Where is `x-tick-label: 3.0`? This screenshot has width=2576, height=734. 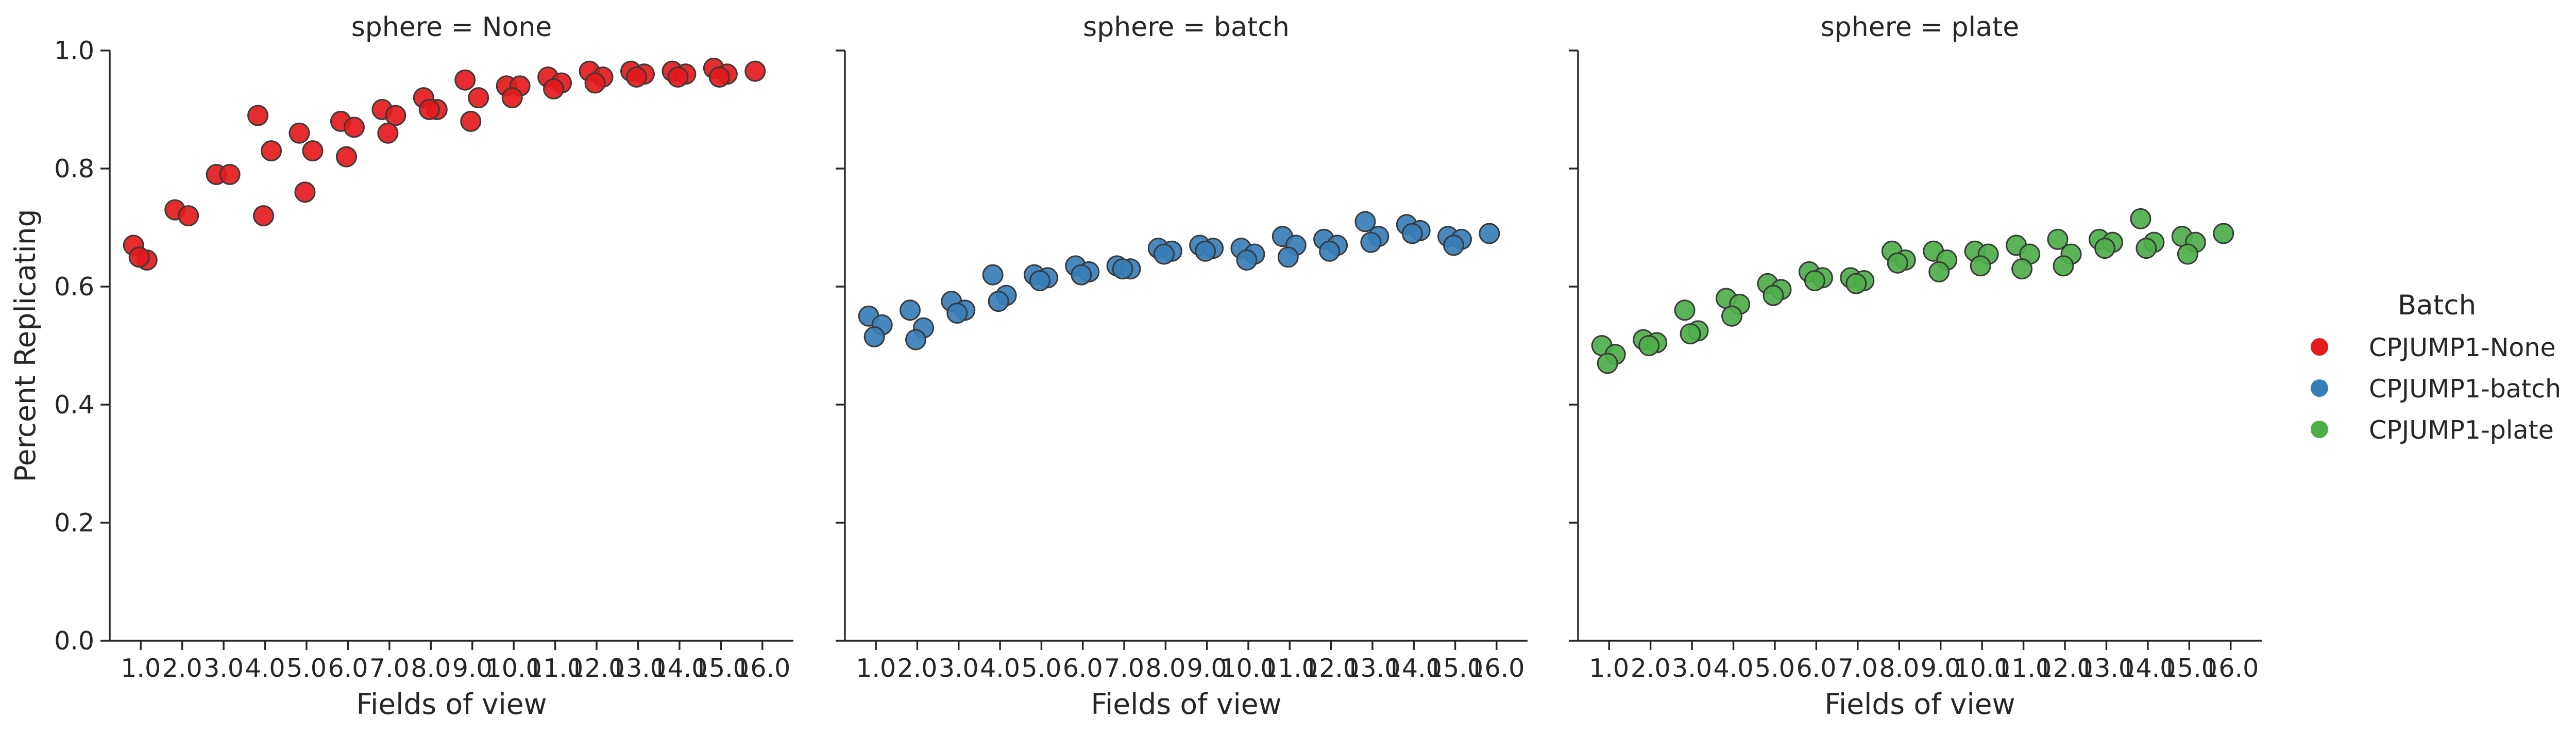 x-tick-label: 3.0 is located at coordinates (224, 668).